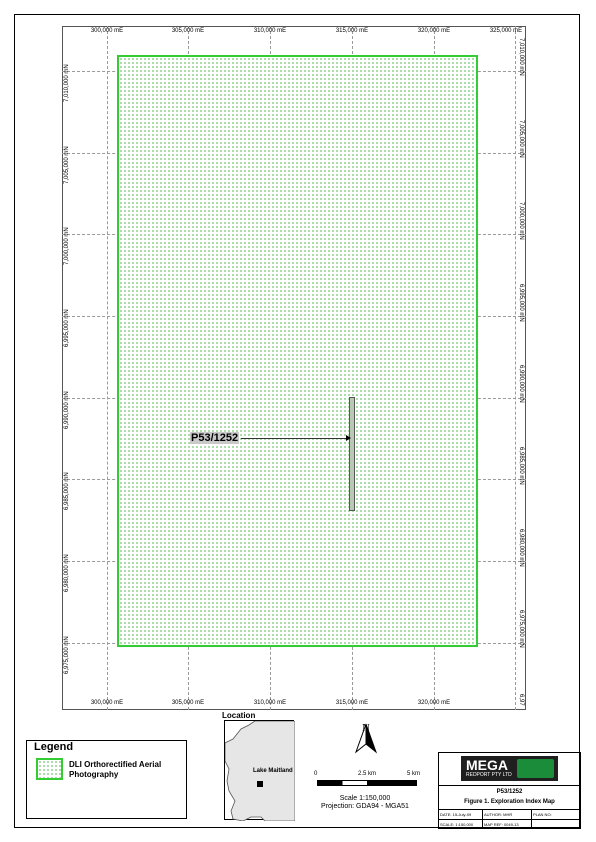 Image resolution: width=596 pixels, height=842 pixels. I want to click on location-marker-icon, so click(260, 784).